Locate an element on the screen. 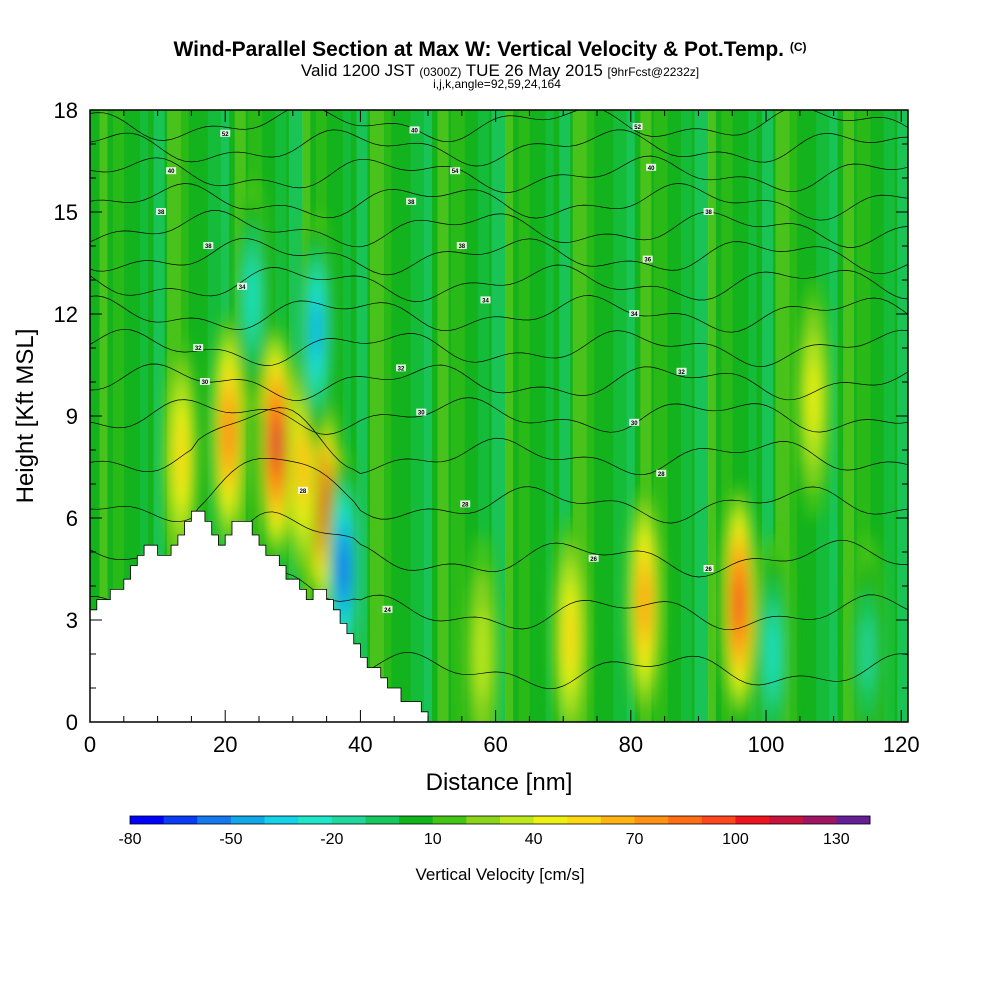 The width and height of the screenshot is (1000, 1000). subtitle-valid: Valid 1200 JST is located at coordinates (358, 70).